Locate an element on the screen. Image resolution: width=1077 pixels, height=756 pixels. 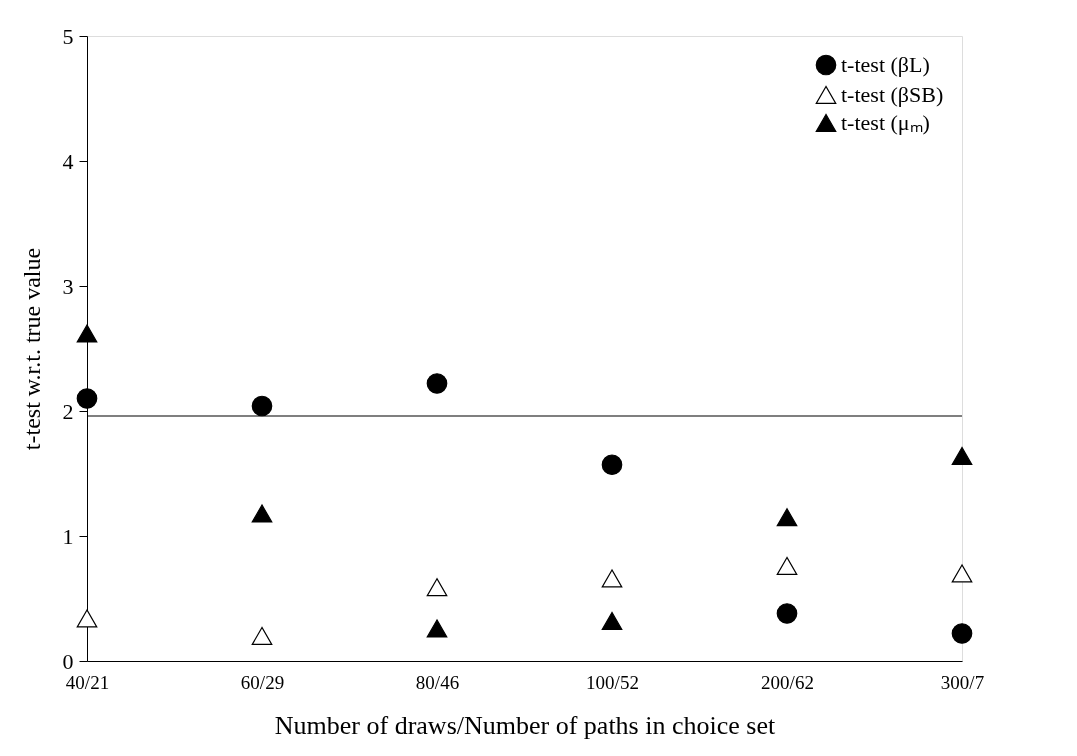
y-tick-label: 4 is located at coordinates (68, 161).